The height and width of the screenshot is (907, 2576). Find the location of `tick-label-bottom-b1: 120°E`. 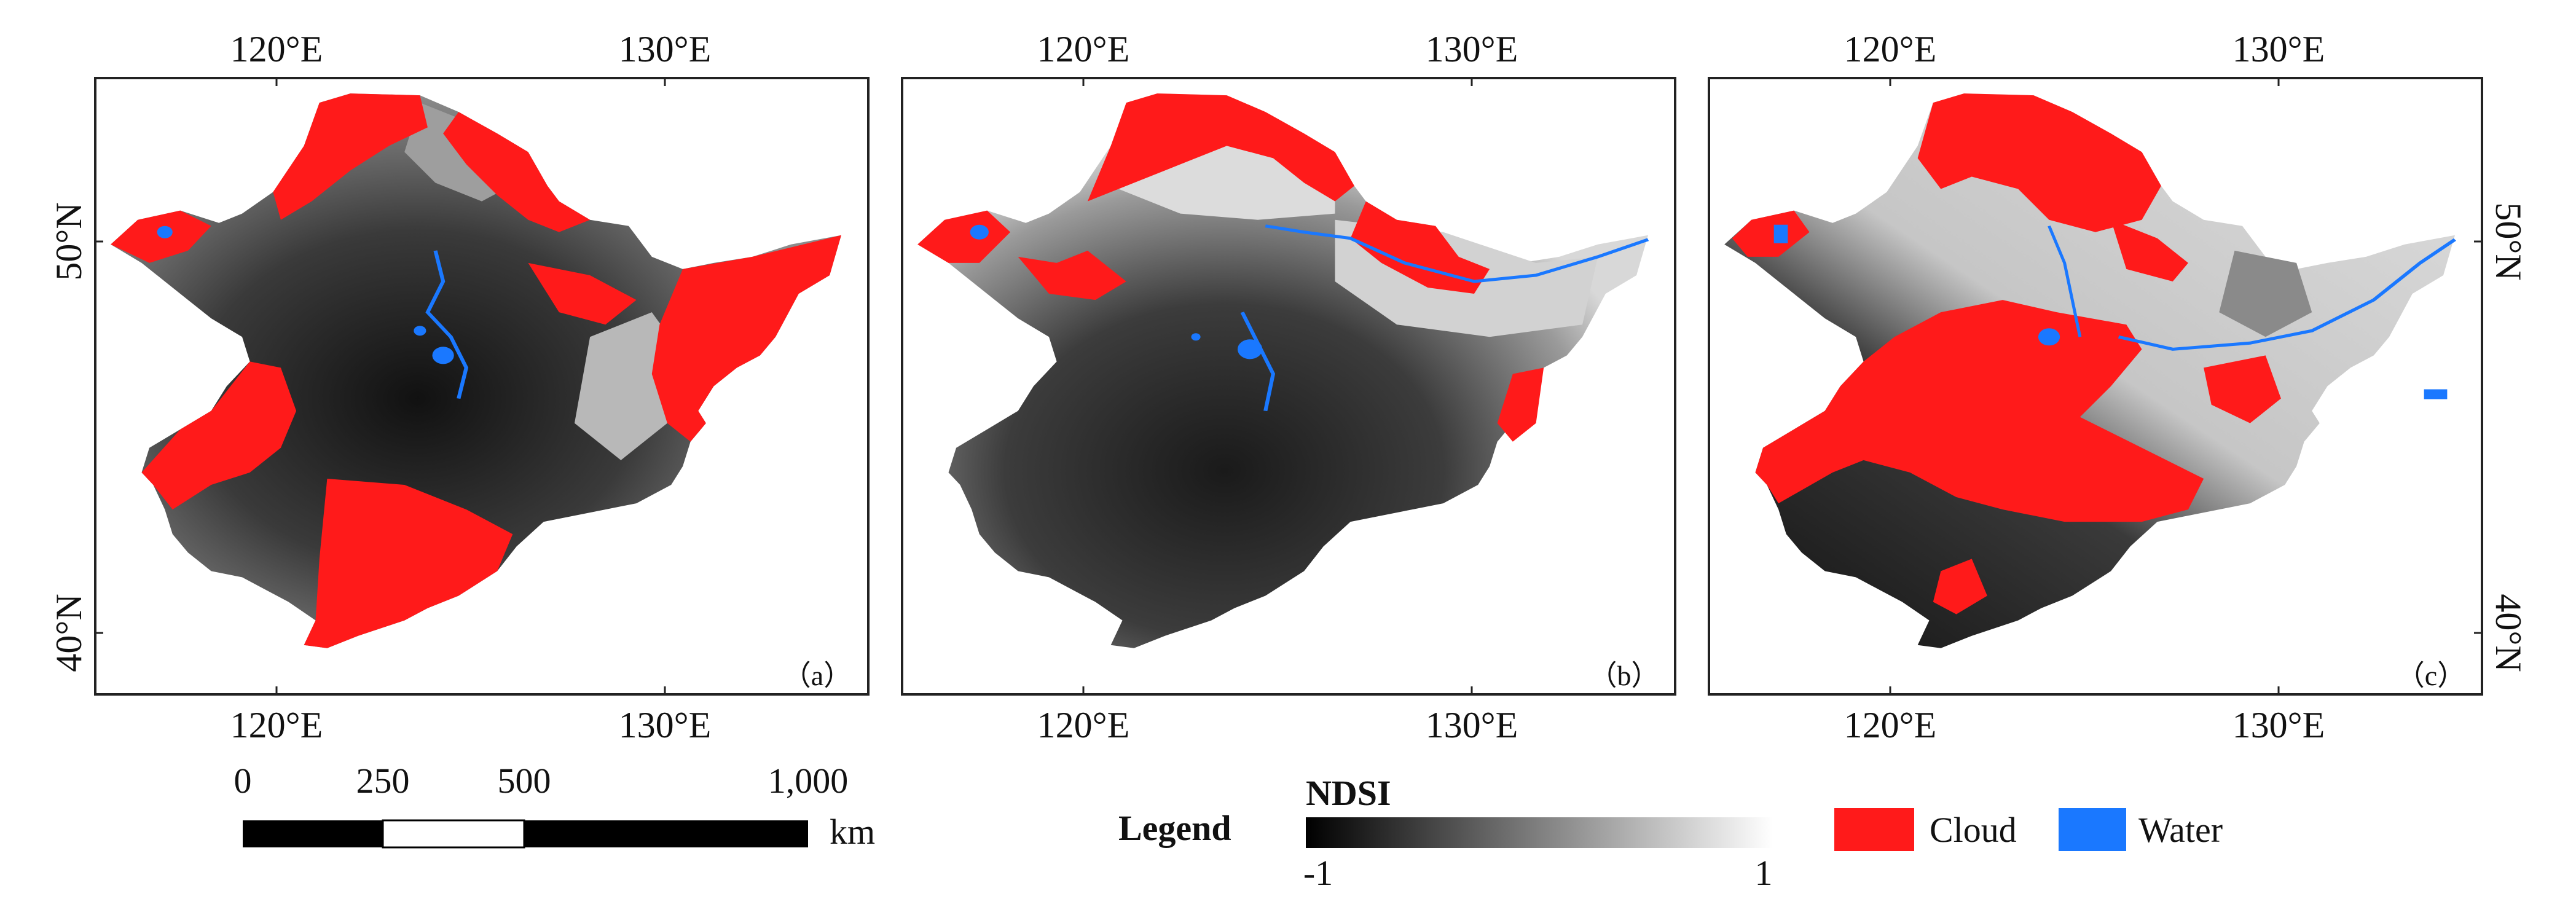

tick-label-bottom-b1: 120°E is located at coordinates (1083, 725).